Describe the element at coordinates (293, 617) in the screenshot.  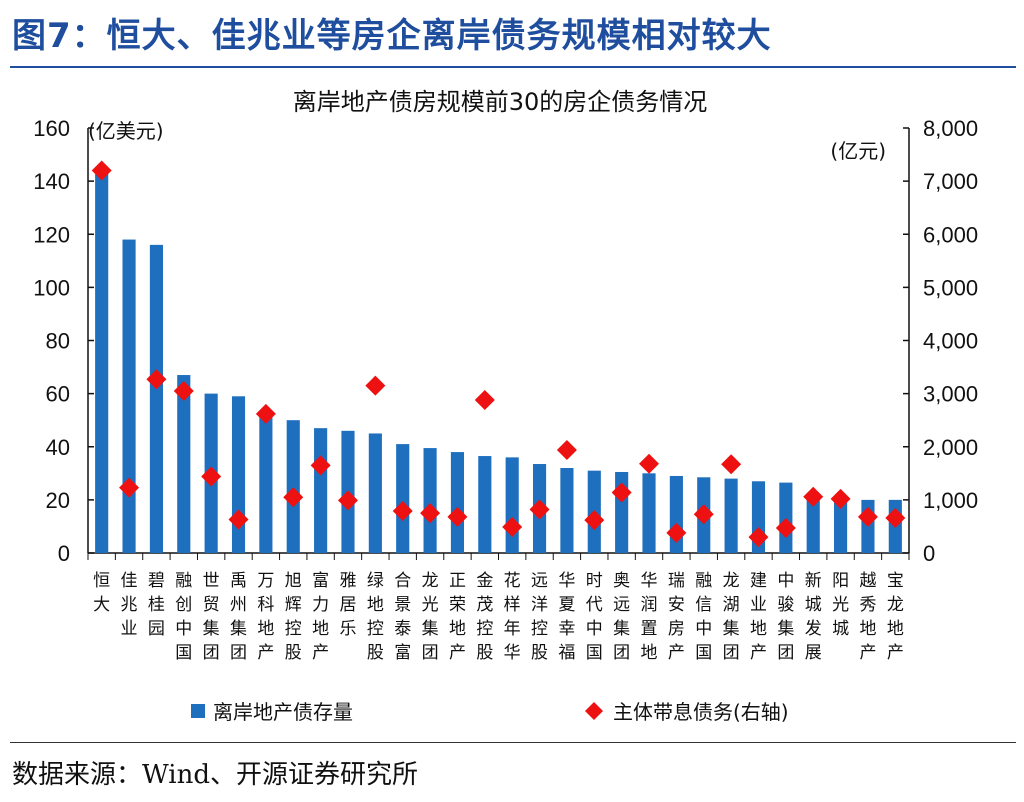
I see `category-label: 旭辉控股` at that location.